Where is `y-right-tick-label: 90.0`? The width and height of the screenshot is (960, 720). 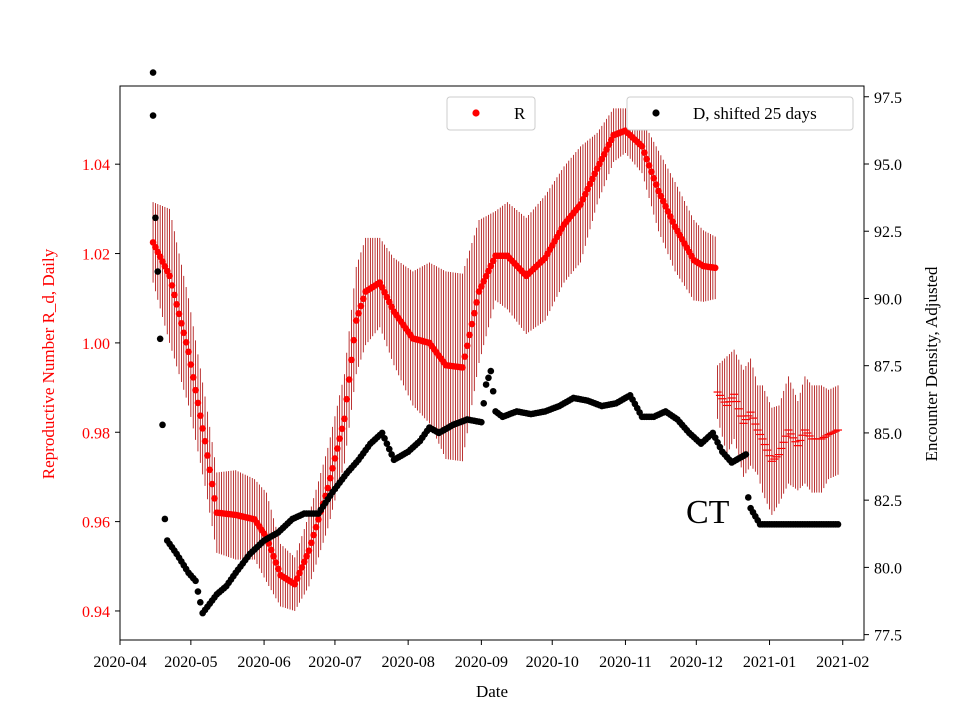
y-right-tick-label: 90.0 is located at coordinates (888, 299).